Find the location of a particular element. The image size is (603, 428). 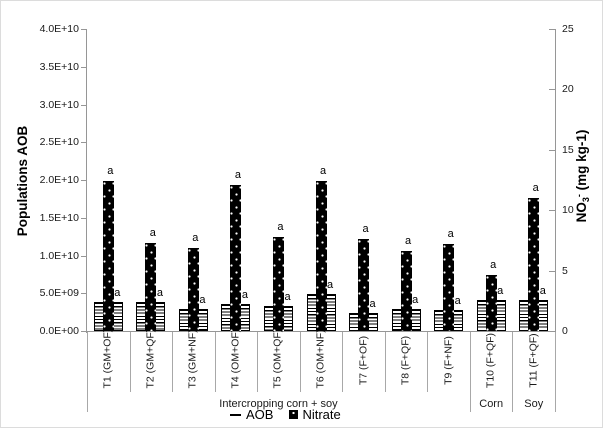

sig-label-aob-6: a is located at coordinates (372, 303).